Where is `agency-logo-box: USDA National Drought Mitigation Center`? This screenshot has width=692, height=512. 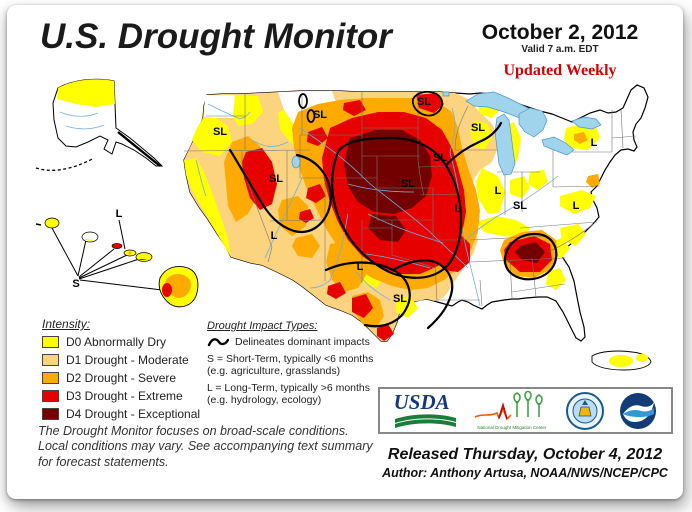
agency-logo-box: USDA National Drought Mitigation Center is located at coordinates (525, 410).